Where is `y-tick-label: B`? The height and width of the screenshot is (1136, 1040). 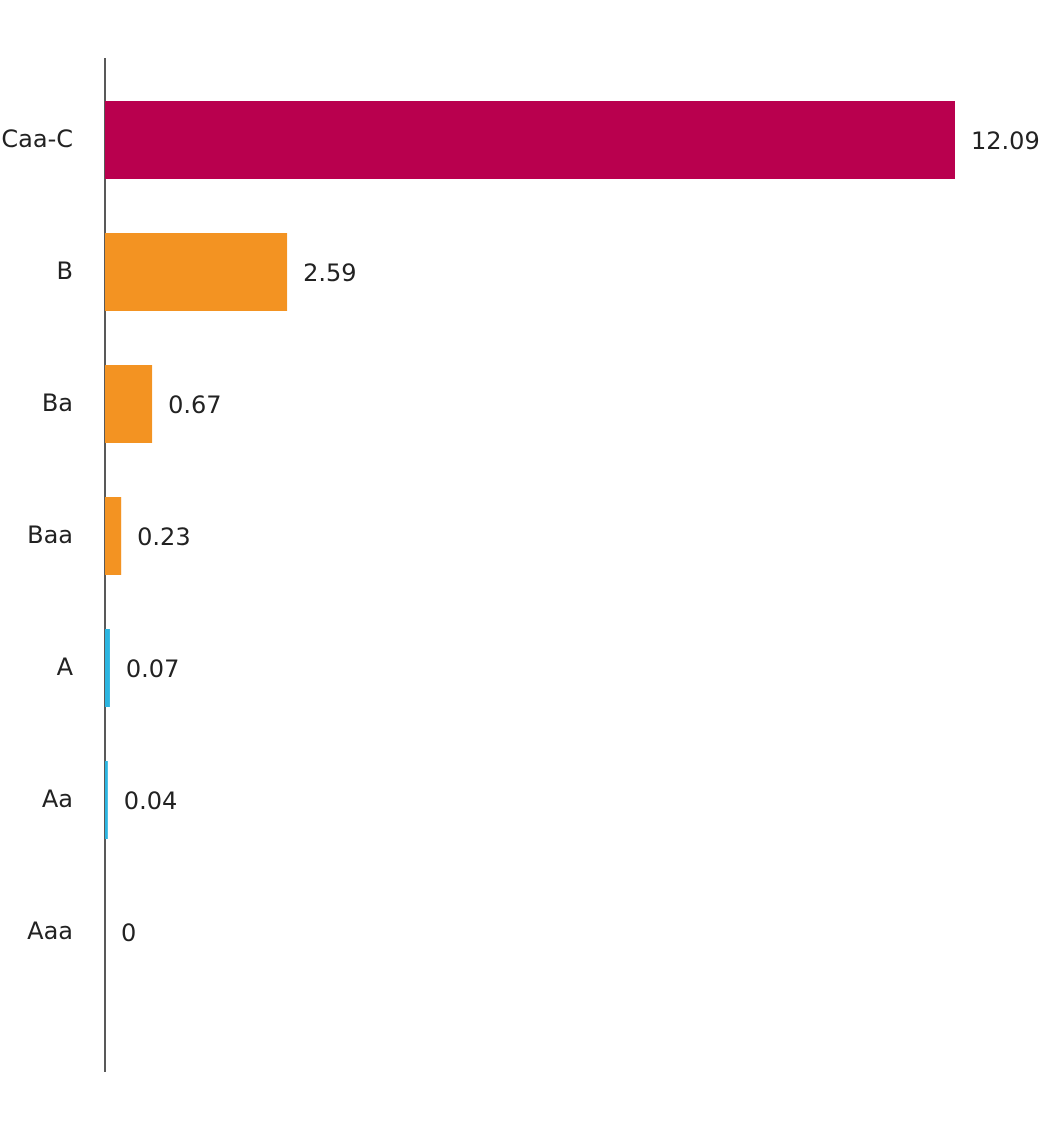
y-tick-label: B is located at coordinates (65, 271).